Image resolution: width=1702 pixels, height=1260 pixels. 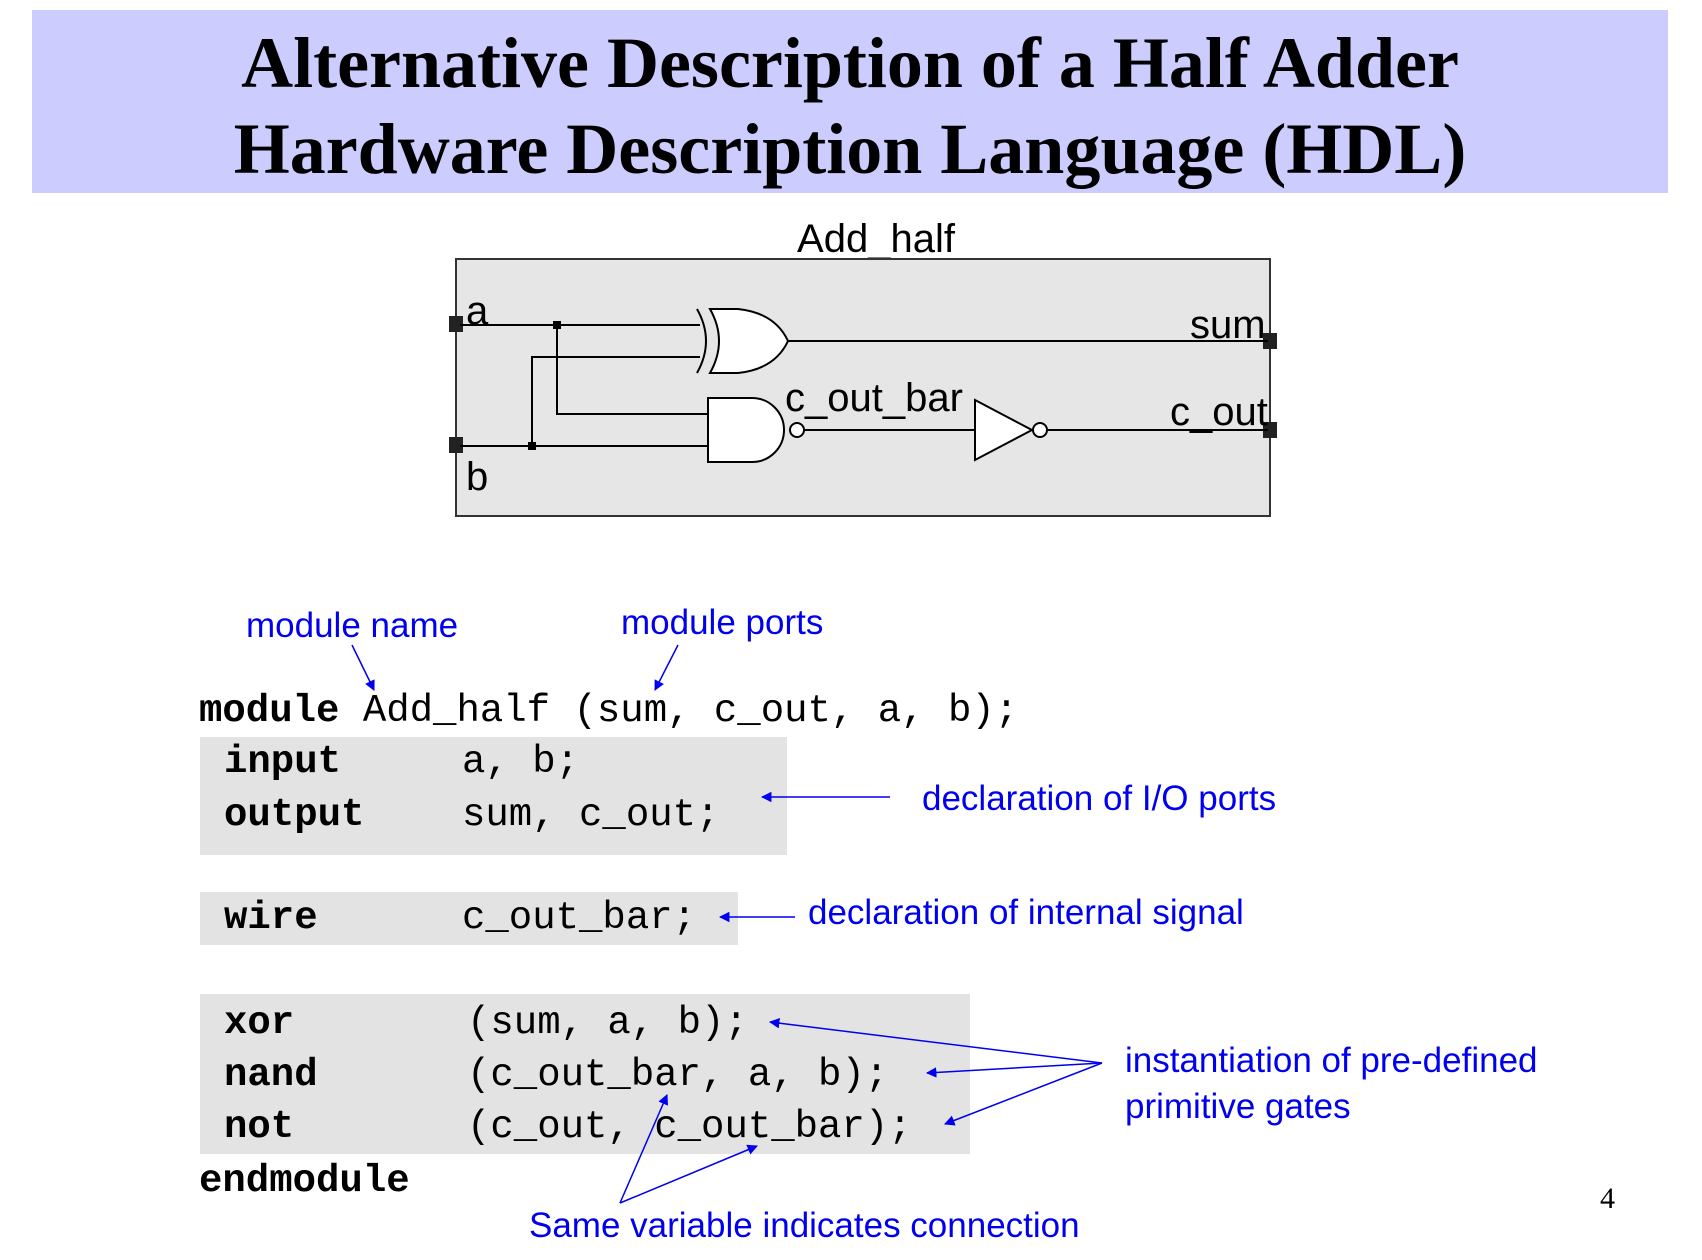 I want to click on slide-title-line-1: Alternative Description of a Half Adder, so click(x=850, y=63).